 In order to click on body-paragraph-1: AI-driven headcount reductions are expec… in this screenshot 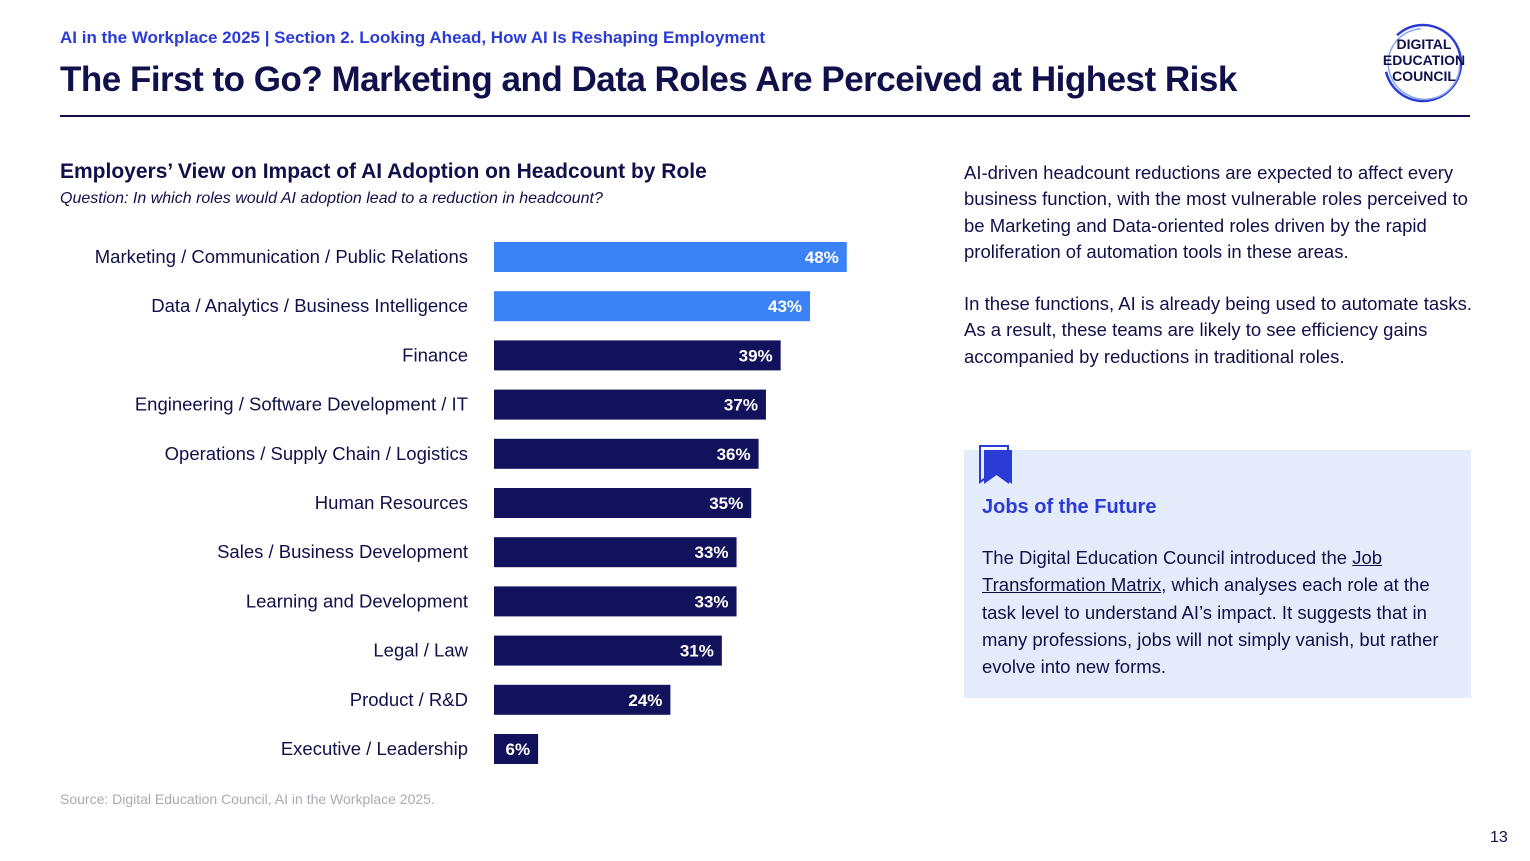, I will do `click(1216, 212)`.